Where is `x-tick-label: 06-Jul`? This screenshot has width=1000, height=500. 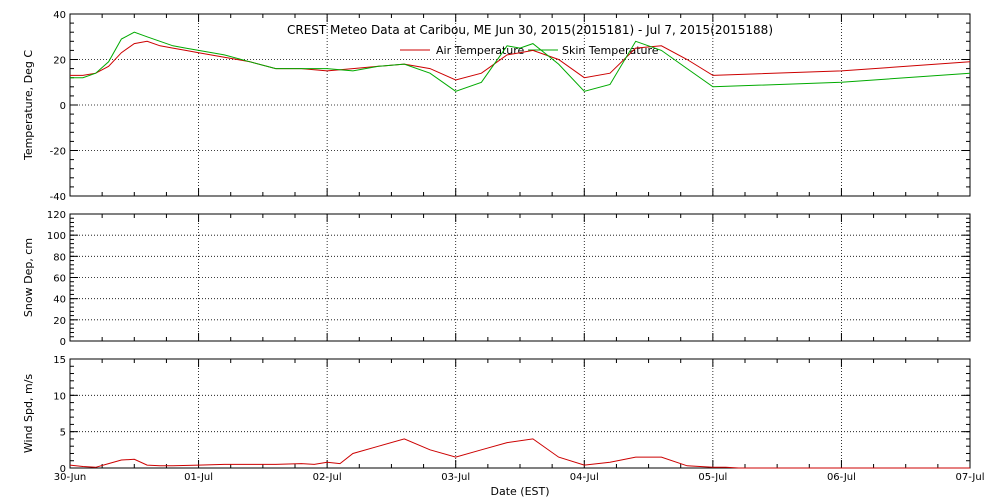
x-tick-label: 06-Jul is located at coordinates (841, 477).